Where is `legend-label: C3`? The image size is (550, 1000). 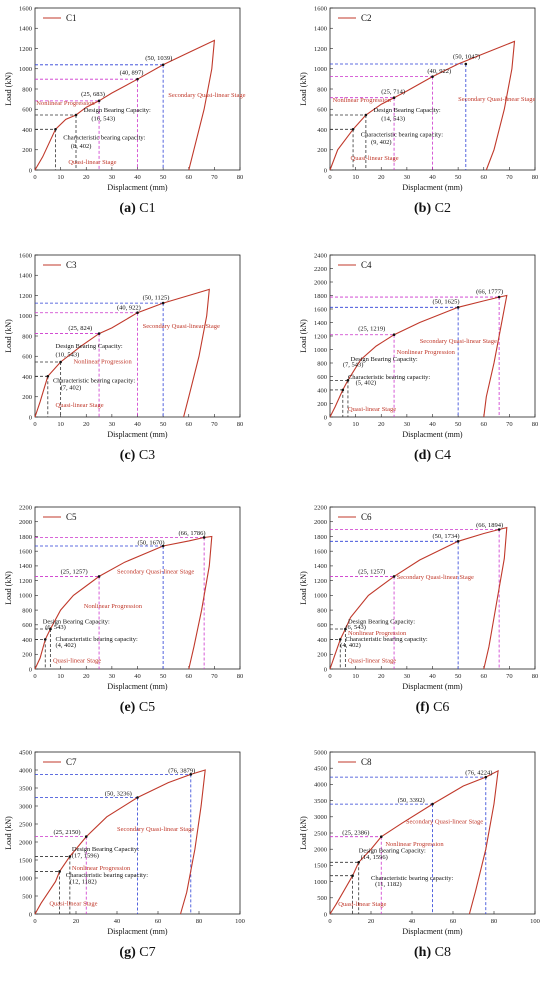
legend-label: C3 is located at coordinates (71, 265).